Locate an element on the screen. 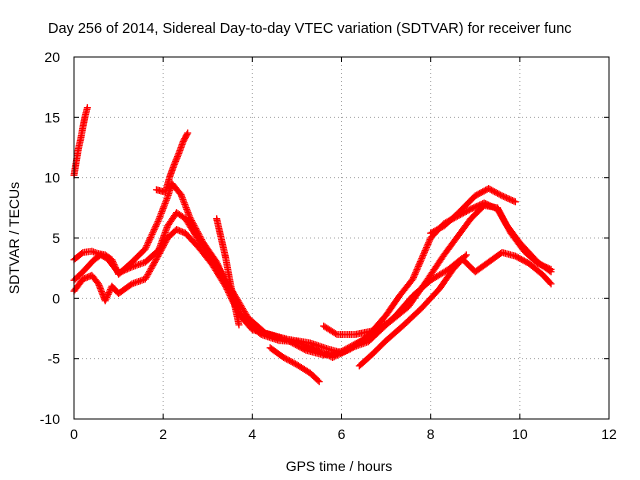 Image resolution: width=640 pixels, height=480 pixels. y-tick-label: -5 is located at coordinates (54, 359).